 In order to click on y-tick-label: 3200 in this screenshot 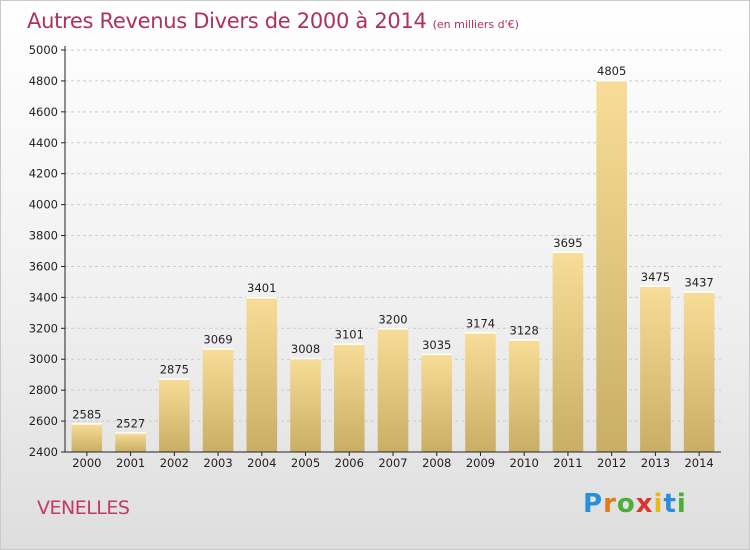, I will do `click(43, 328)`.